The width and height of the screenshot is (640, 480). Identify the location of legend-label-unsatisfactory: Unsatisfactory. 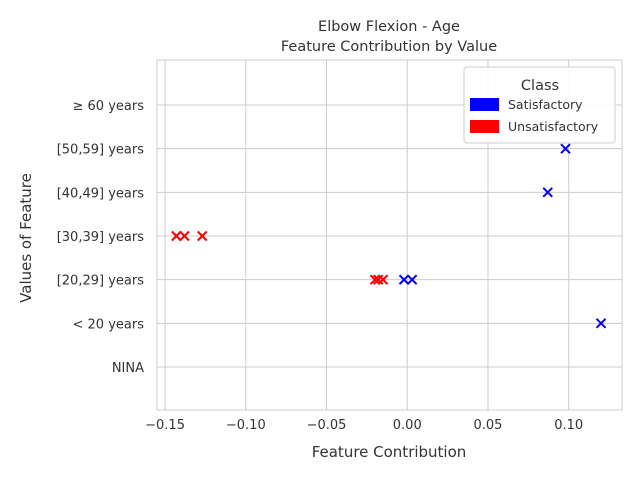
(553, 126).